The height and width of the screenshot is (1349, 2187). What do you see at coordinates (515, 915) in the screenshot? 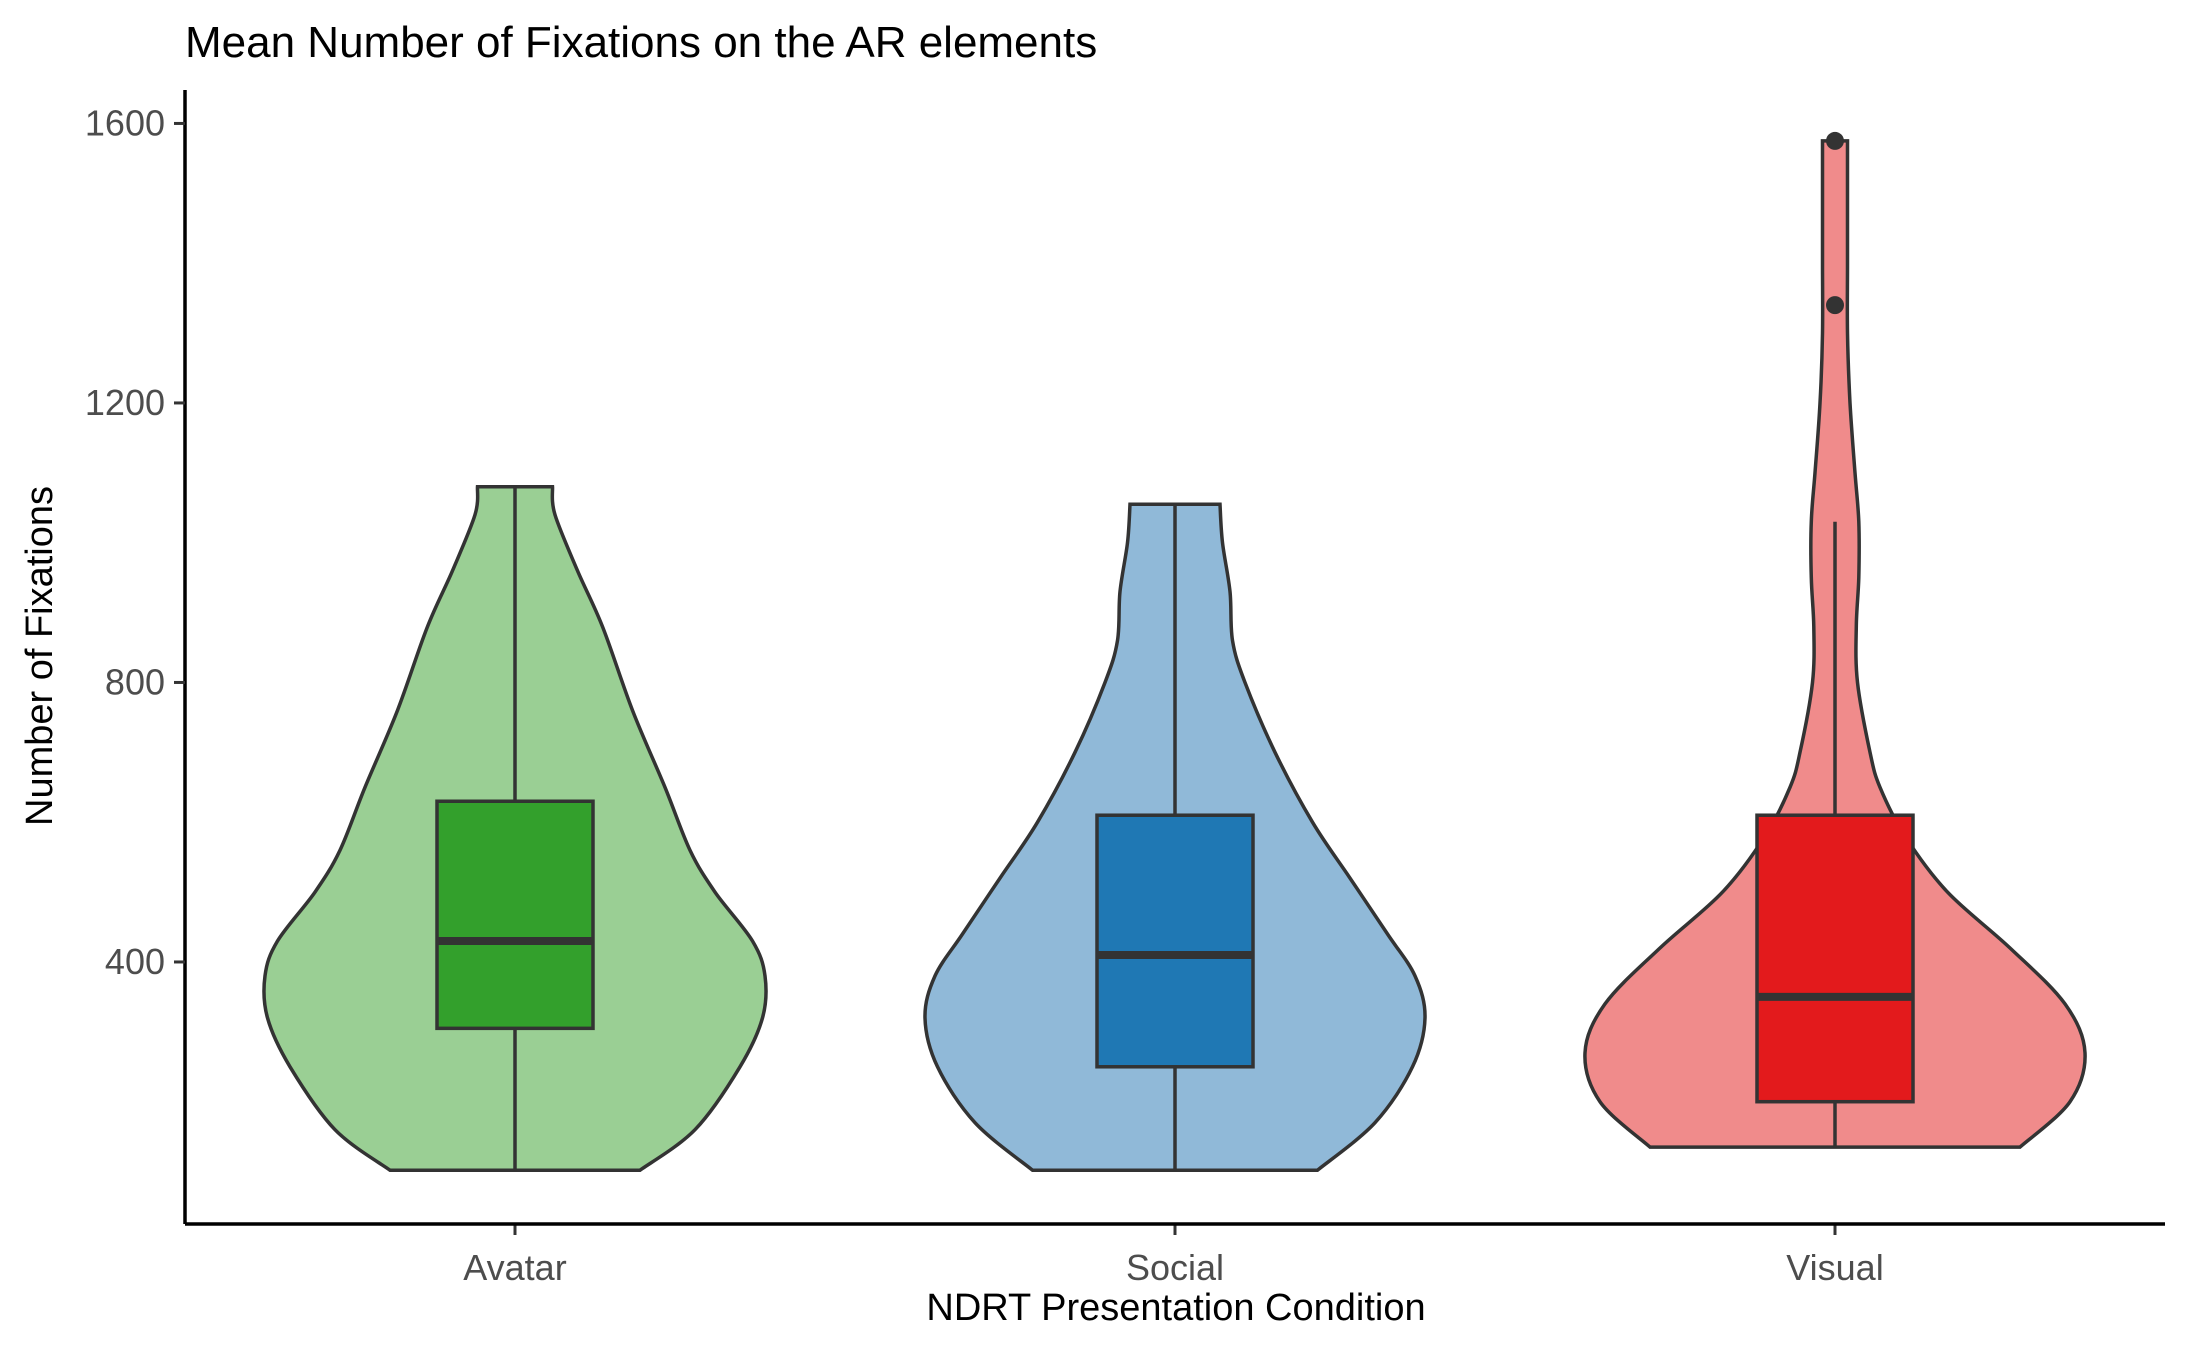
I see `box-avatar` at bounding box center [515, 915].